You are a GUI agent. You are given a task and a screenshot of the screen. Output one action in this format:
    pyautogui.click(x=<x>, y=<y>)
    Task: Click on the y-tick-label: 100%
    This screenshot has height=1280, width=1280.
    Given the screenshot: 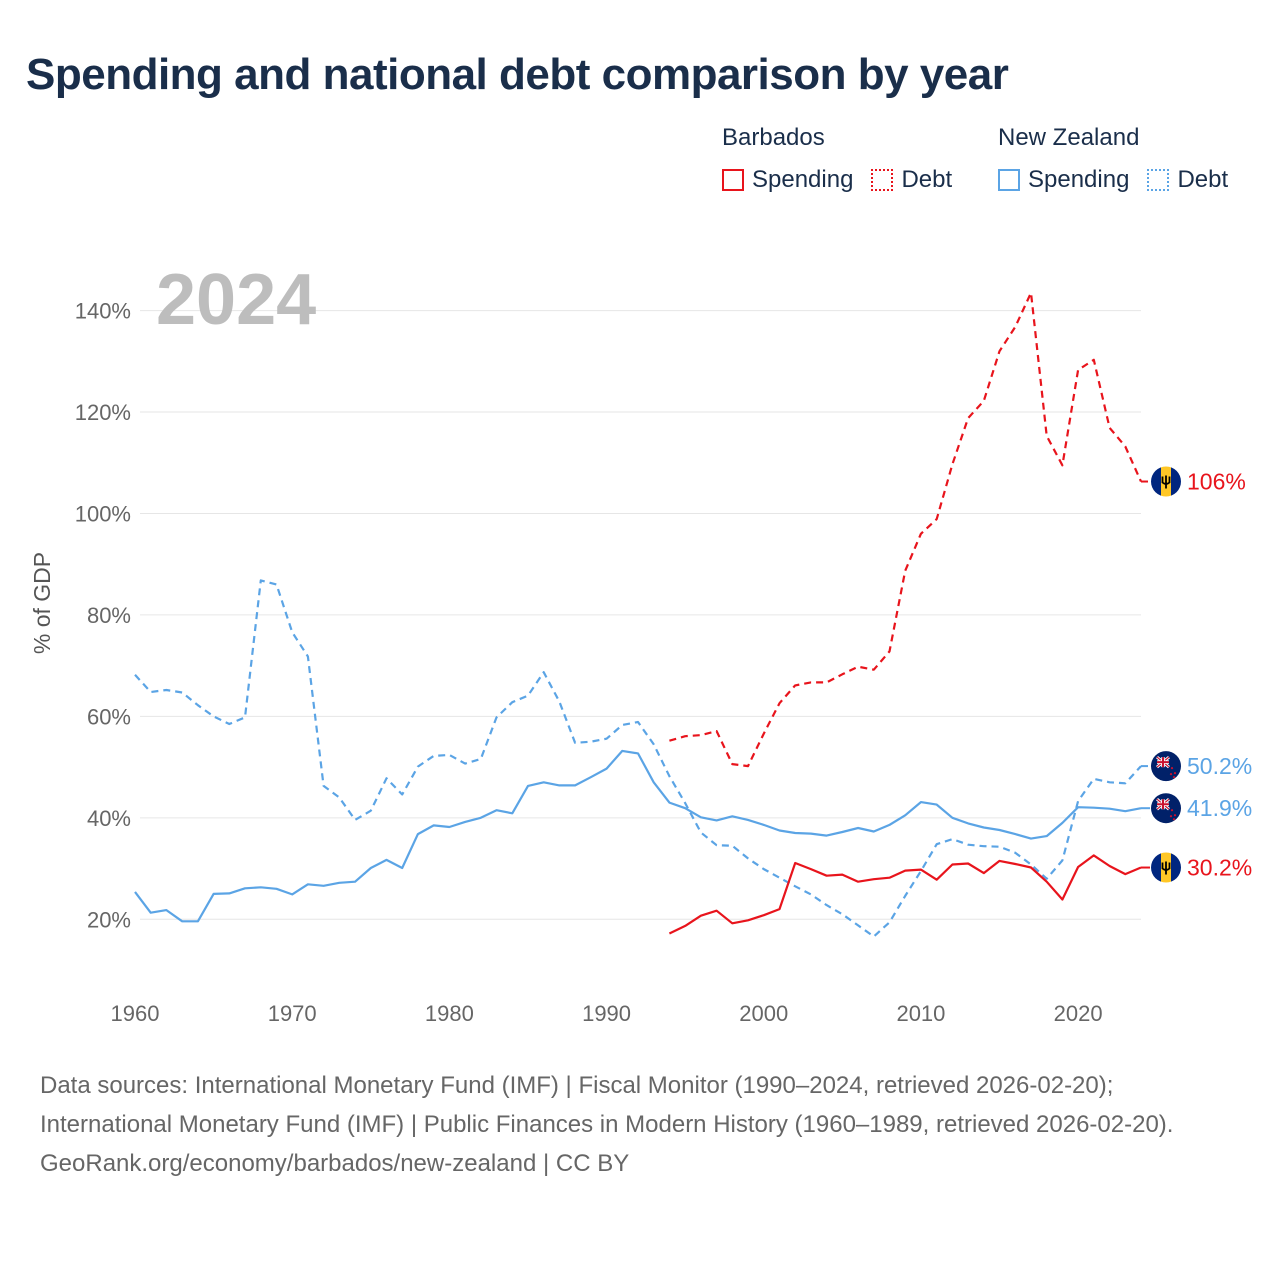 What is the action you would take?
    pyautogui.click(x=103, y=513)
    